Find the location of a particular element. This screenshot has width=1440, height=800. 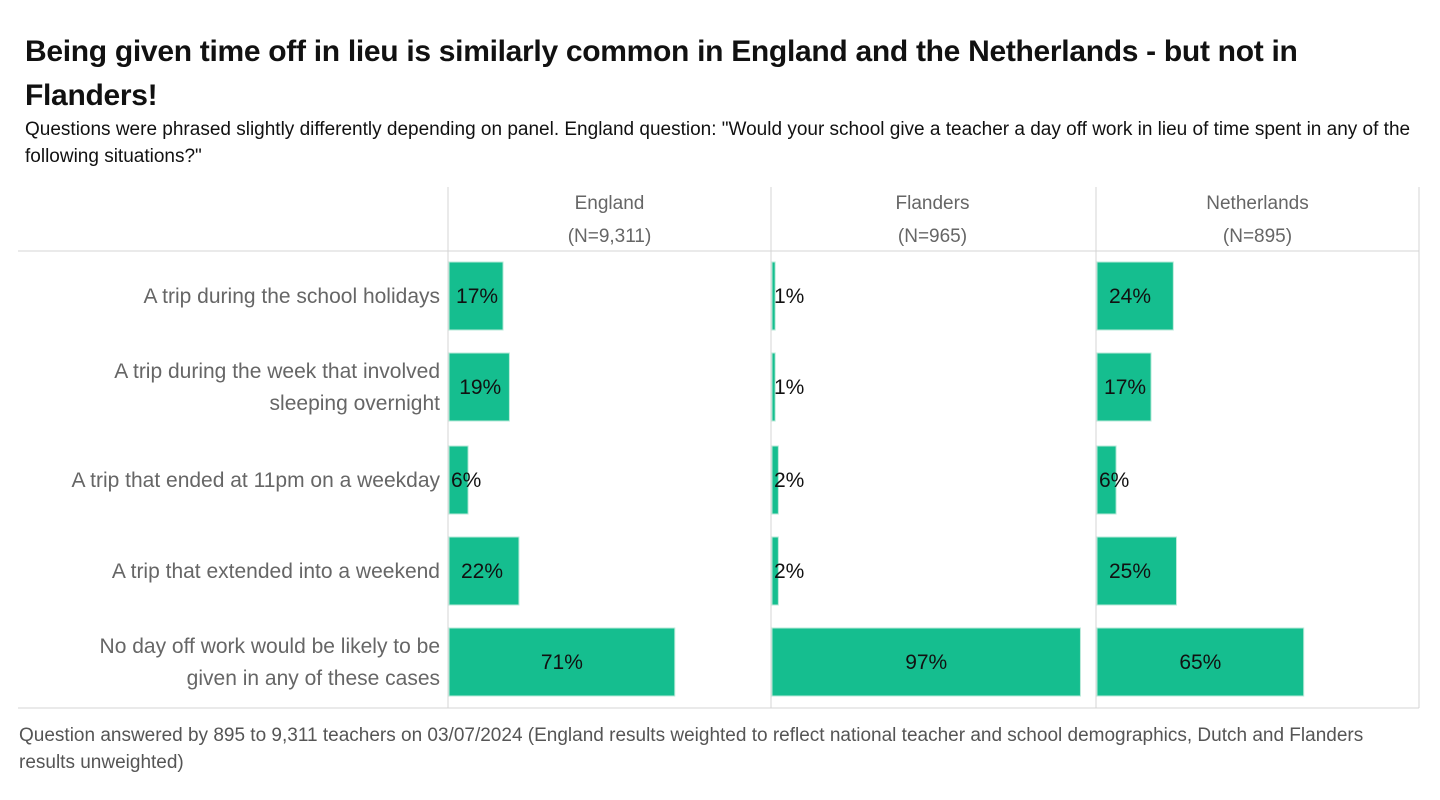

panel-sample-size: (N=965) is located at coordinates (932, 236).